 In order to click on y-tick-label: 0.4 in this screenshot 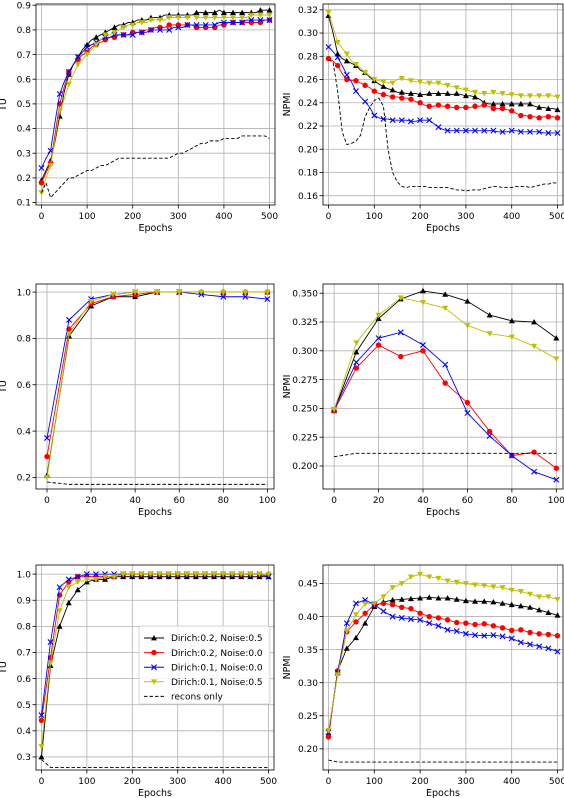, I will do `click(24, 732)`.